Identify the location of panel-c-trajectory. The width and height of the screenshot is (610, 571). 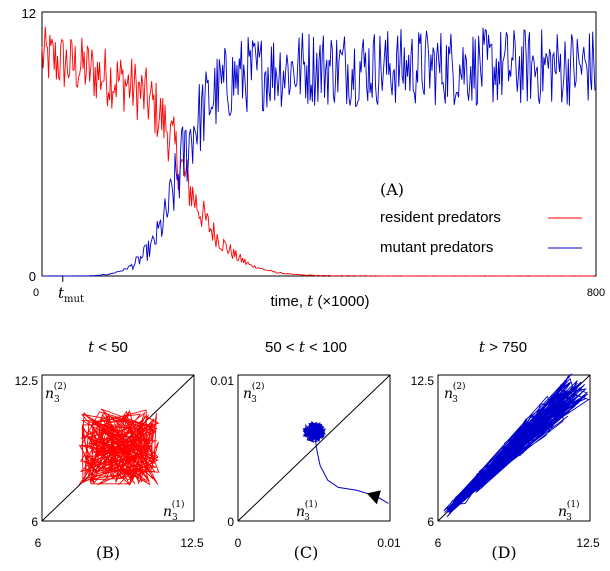
(314, 431).